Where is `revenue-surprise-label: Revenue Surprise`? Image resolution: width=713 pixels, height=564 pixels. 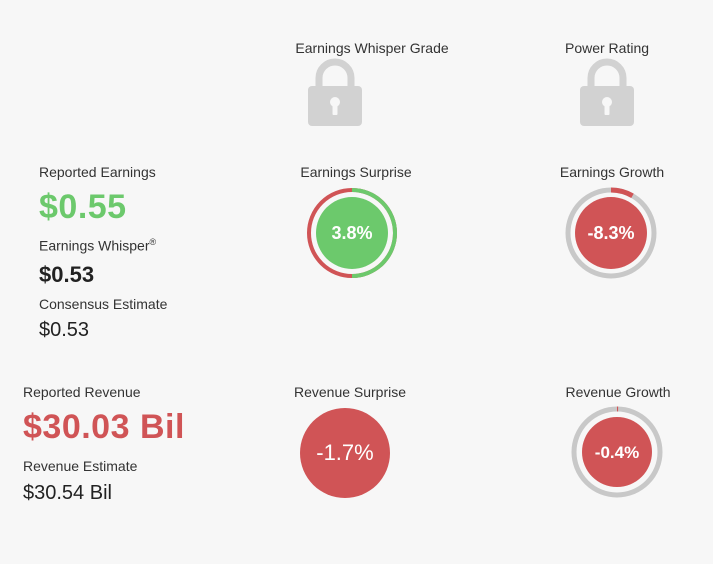 revenue-surprise-label: Revenue Surprise is located at coordinates (350, 392).